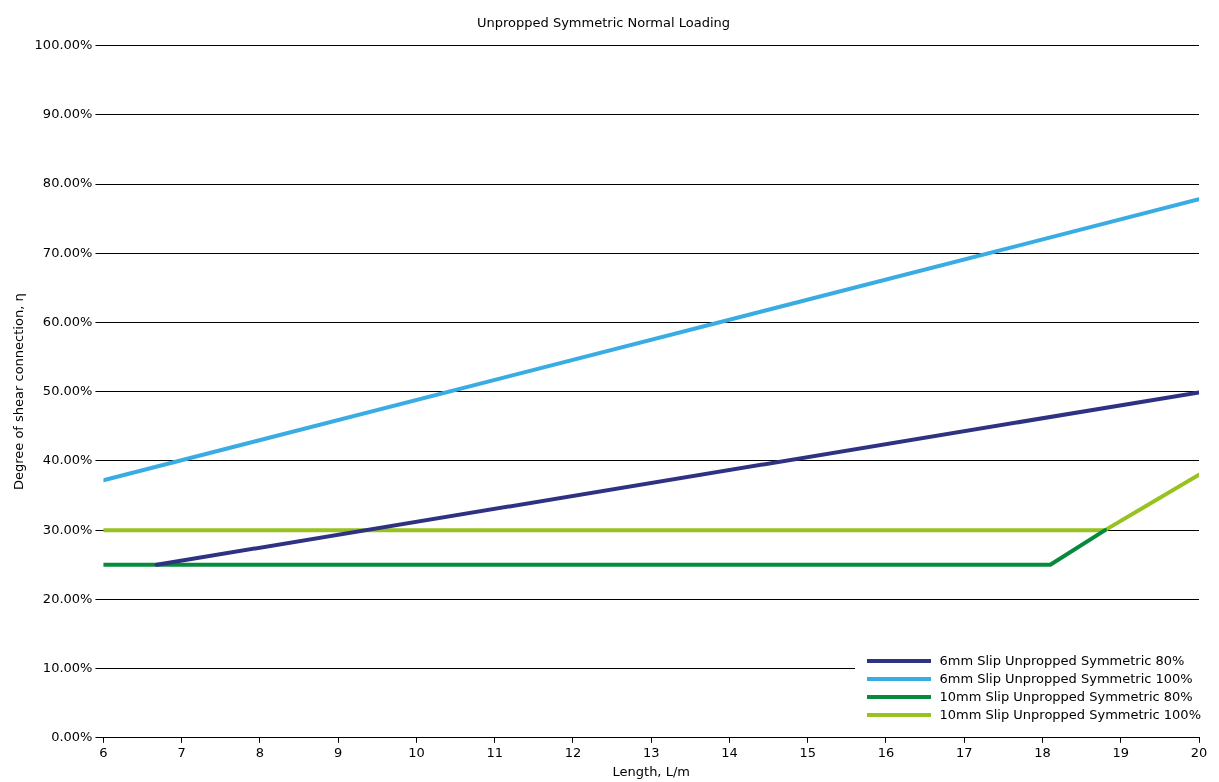 This screenshot has height=782, width=1219. What do you see at coordinates (19, 392) in the screenshot?
I see `y-axis-title: Degree of shear connection, η` at bounding box center [19, 392].